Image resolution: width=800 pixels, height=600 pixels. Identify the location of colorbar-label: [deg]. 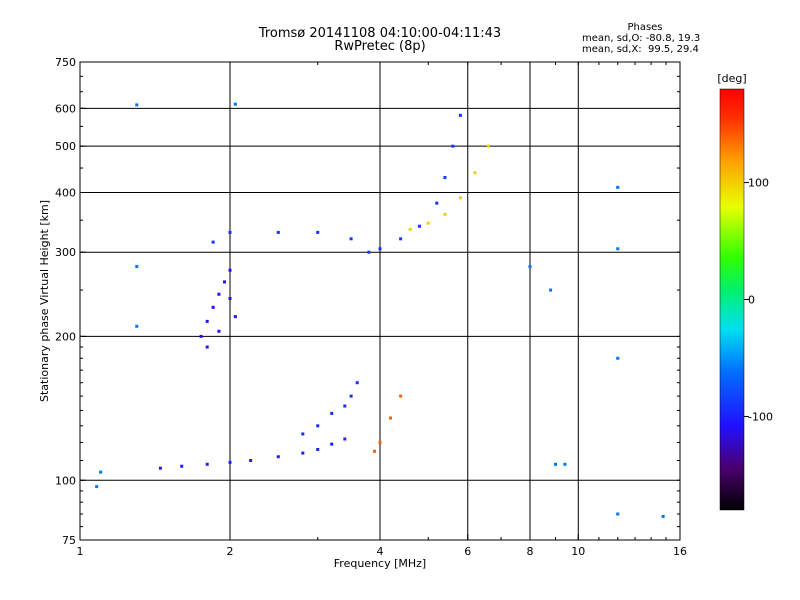
(731, 78).